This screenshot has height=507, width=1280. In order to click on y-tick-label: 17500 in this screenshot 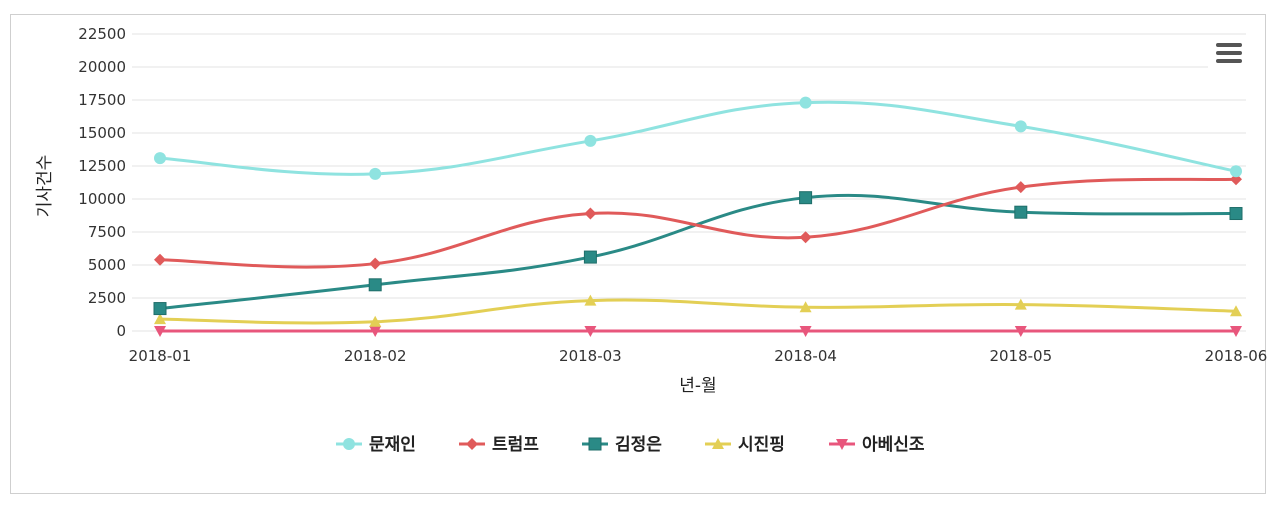, I will do `click(102, 100)`.